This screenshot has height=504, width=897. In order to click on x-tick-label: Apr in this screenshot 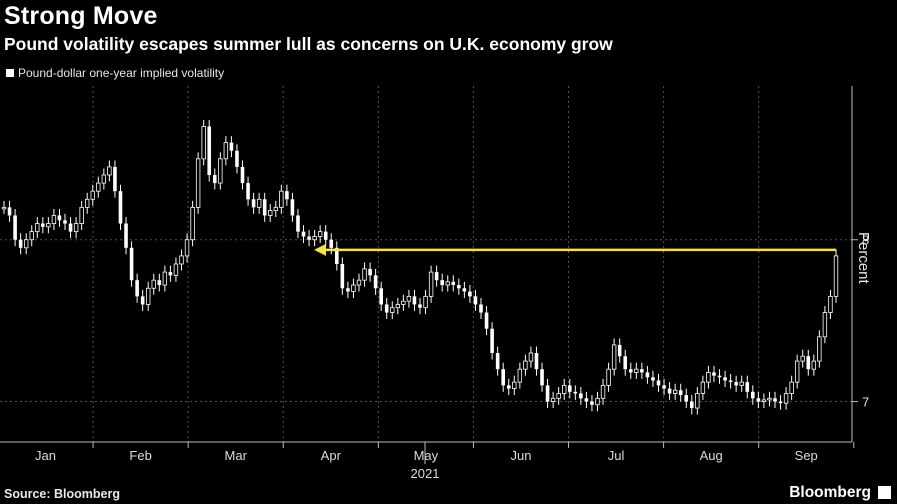, I will do `click(331, 455)`.